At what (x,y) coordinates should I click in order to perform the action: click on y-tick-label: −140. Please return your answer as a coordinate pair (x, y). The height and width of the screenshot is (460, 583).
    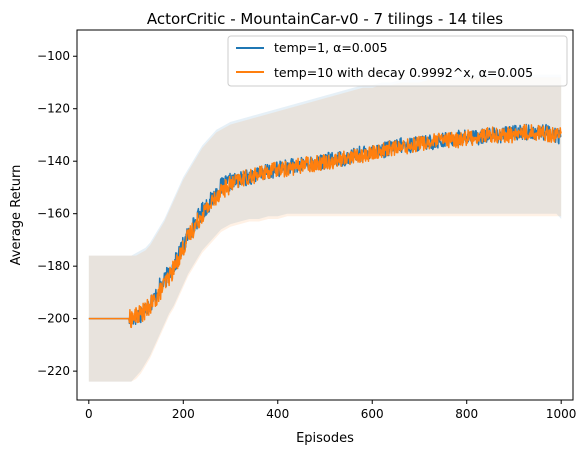
    Looking at the image, I should click on (53, 161).